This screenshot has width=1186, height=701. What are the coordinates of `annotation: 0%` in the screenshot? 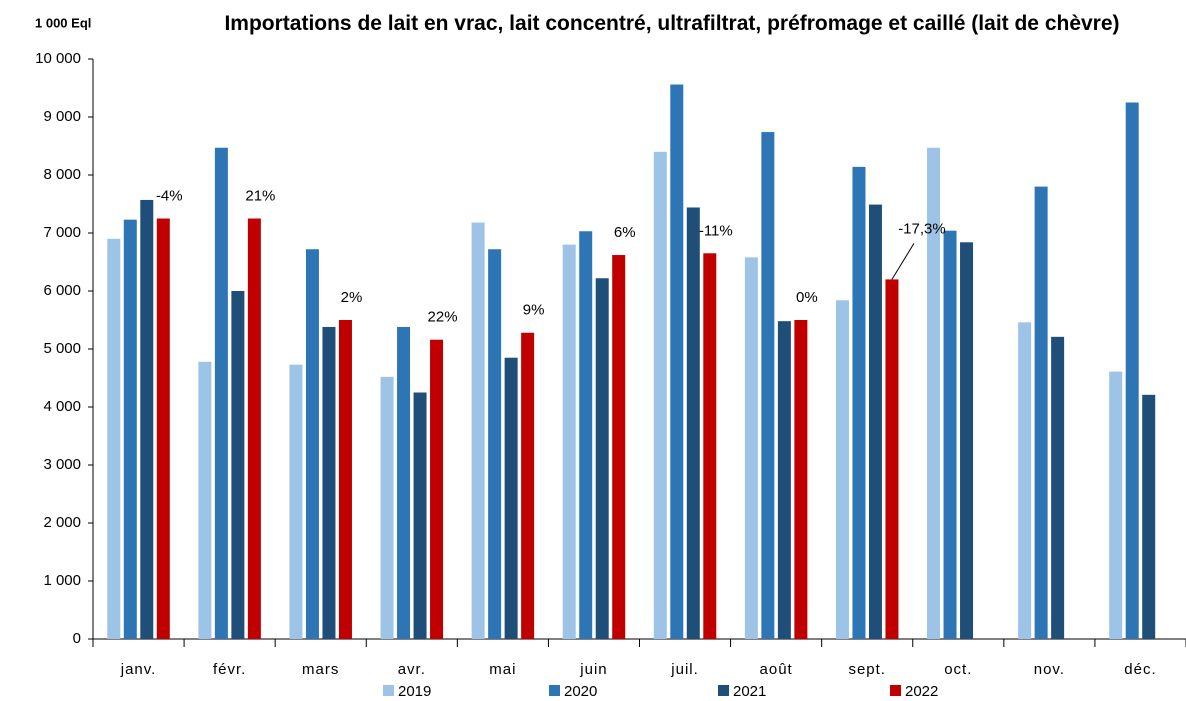 It's located at (807, 297).